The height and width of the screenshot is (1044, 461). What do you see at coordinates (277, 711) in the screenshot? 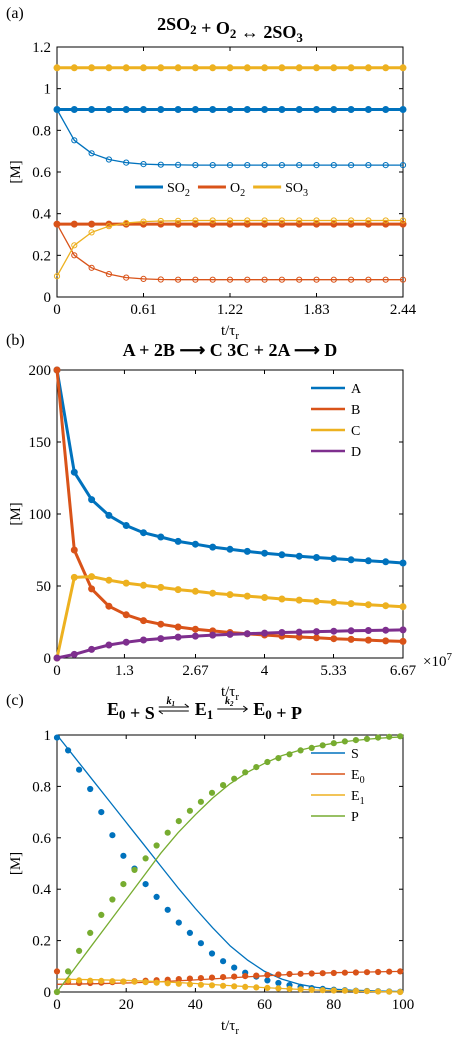
I see `title-text: E0 + P` at bounding box center [277, 711].